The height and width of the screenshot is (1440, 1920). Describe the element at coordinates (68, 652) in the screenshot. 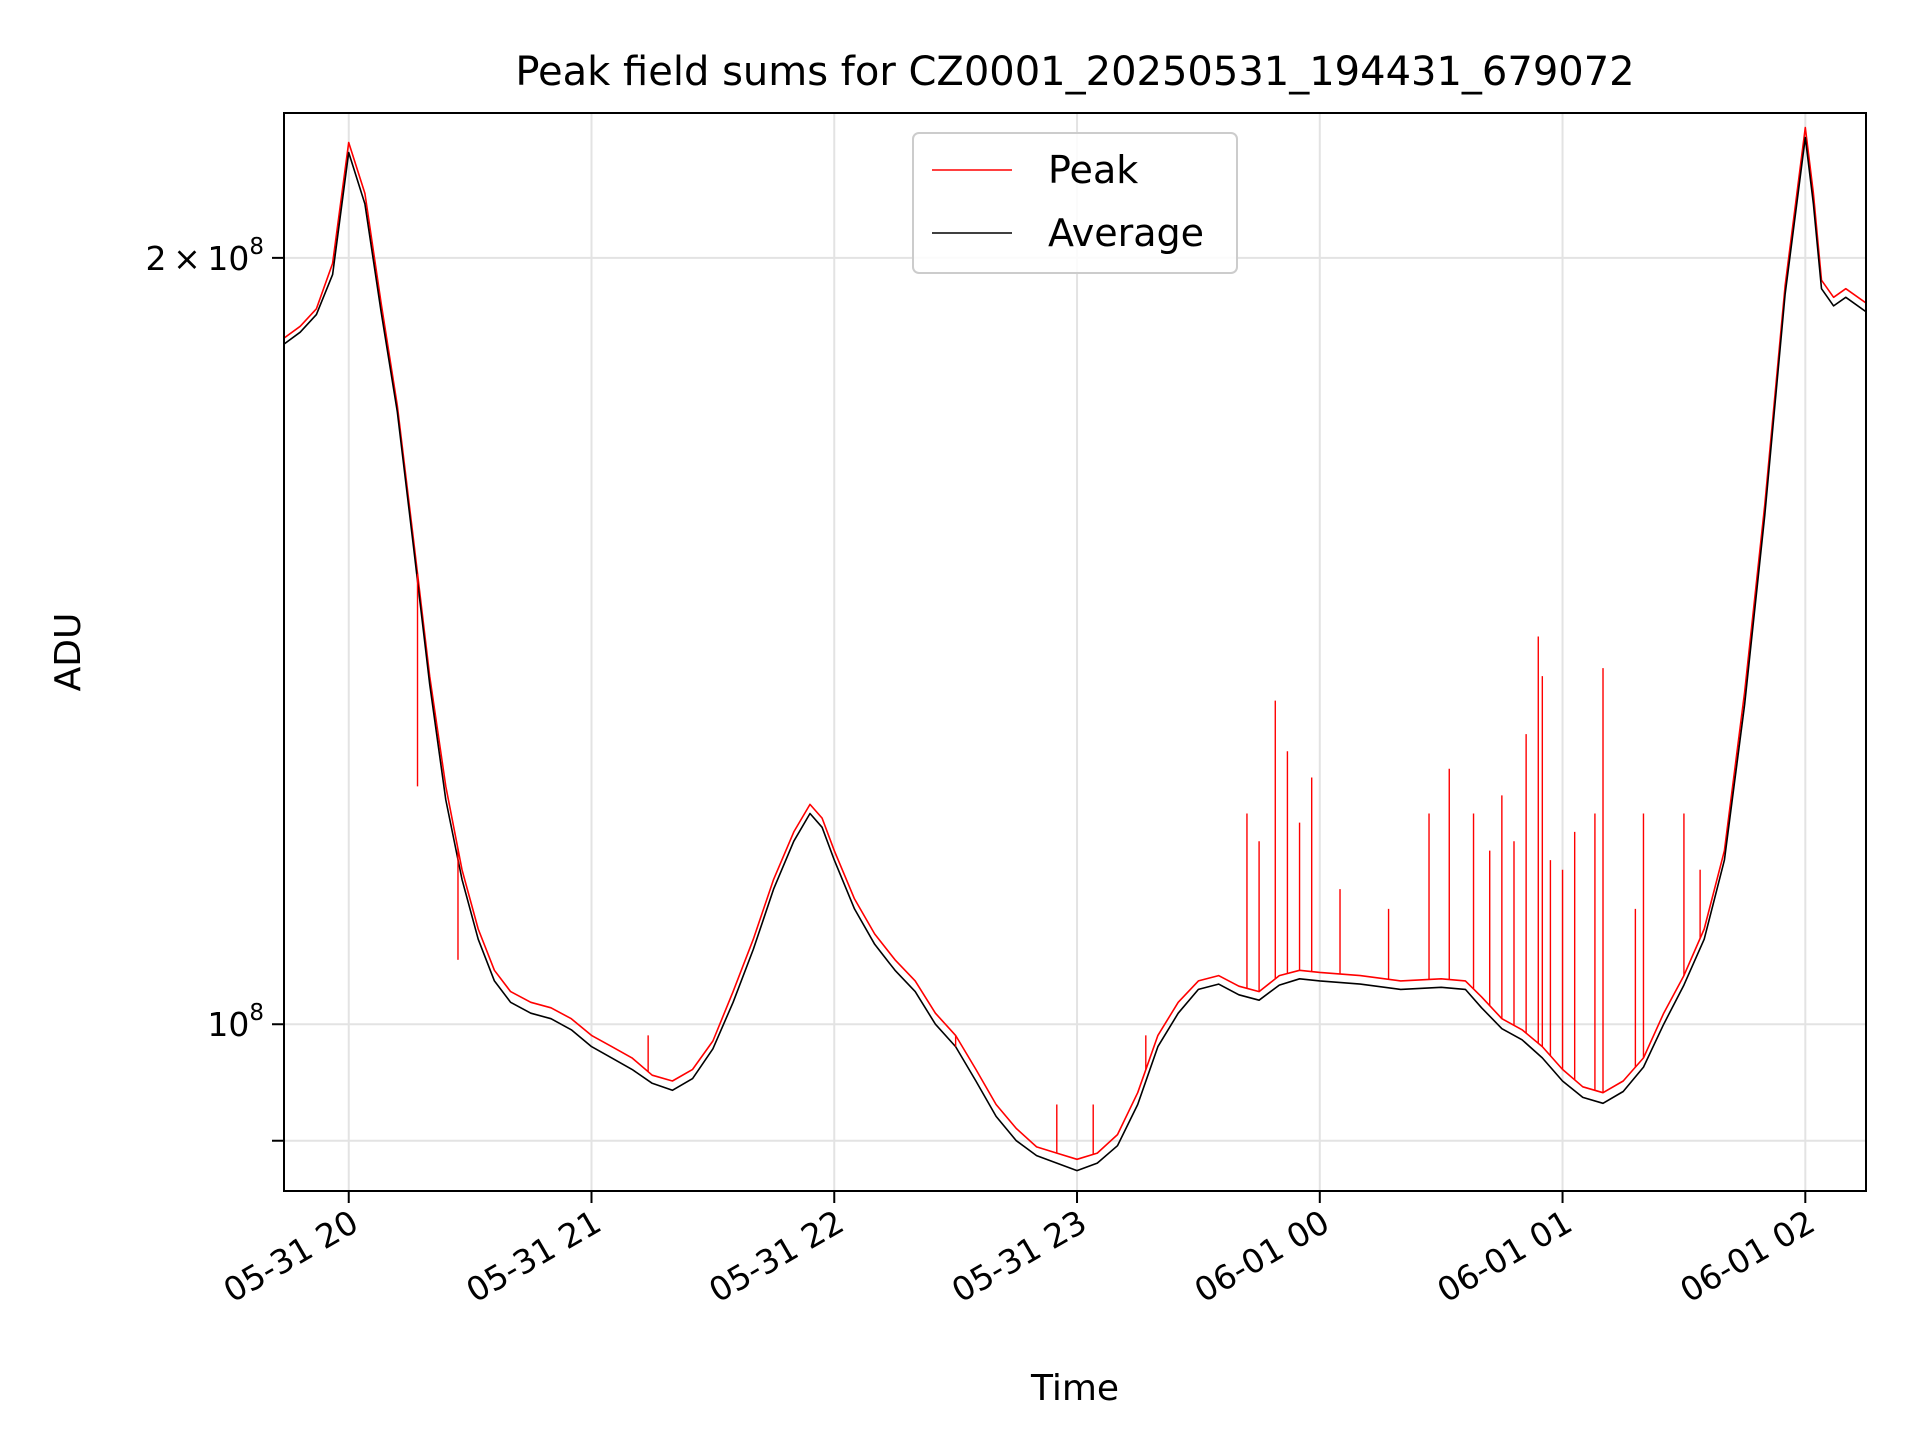

I see `y-axis-label: ADU` at that location.